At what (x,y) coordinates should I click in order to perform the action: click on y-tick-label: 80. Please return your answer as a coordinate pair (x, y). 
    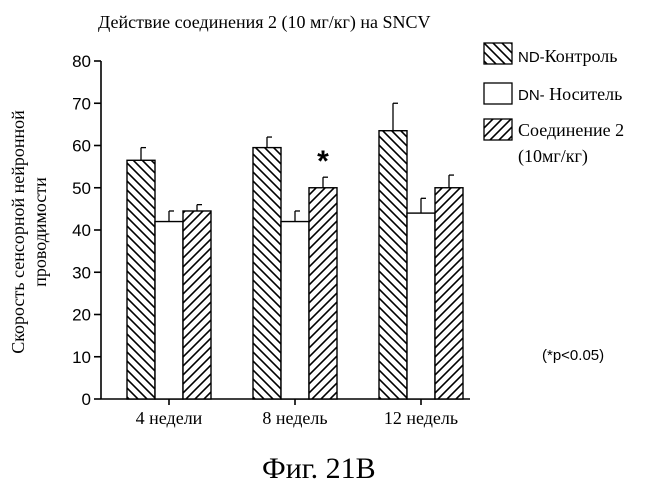
    Looking at the image, I should click on (81, 61).